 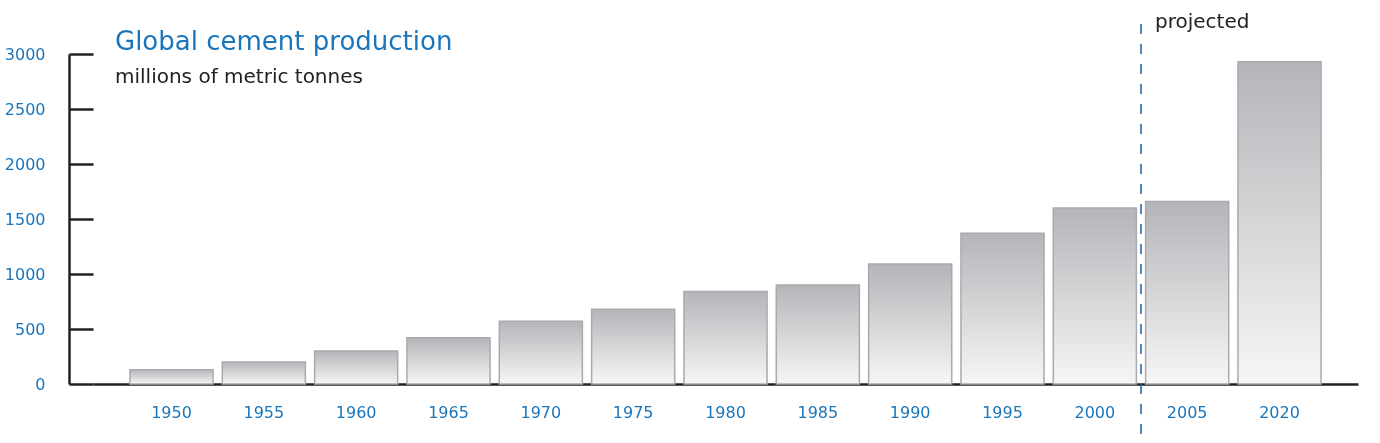 What do you see at coordinates (239, 76) in the screenshot?
I see `text: millions of metric tonnes` at bounding box center [239, 76].